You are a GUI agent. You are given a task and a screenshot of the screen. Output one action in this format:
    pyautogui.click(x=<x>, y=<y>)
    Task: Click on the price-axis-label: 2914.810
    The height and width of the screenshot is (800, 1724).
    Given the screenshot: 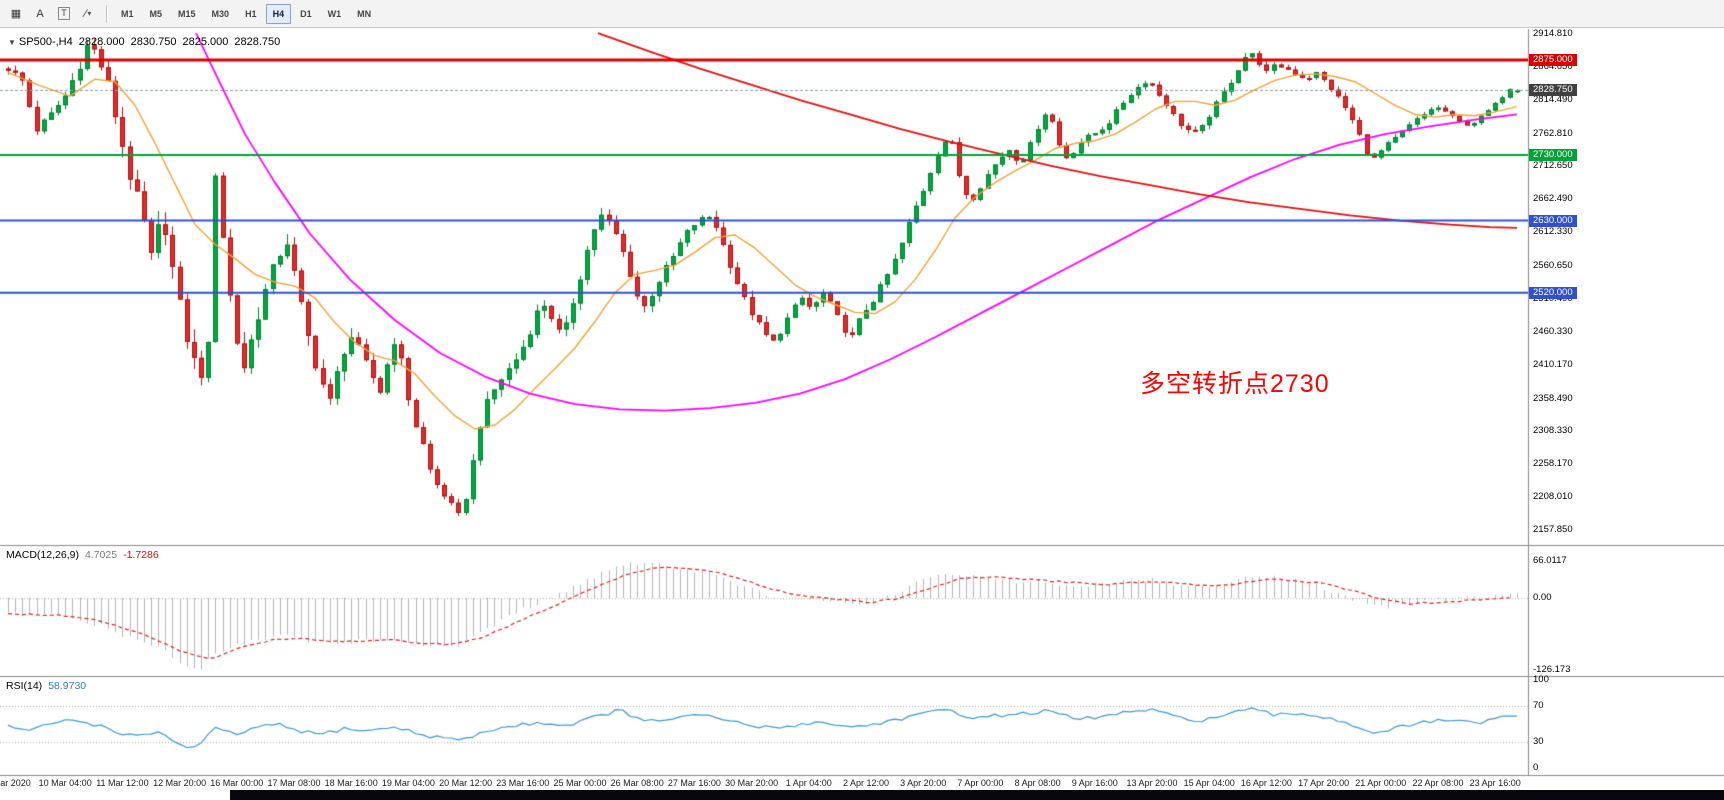 What is the action you would take?
    pyautogui.click(x=1553, y=33)
    